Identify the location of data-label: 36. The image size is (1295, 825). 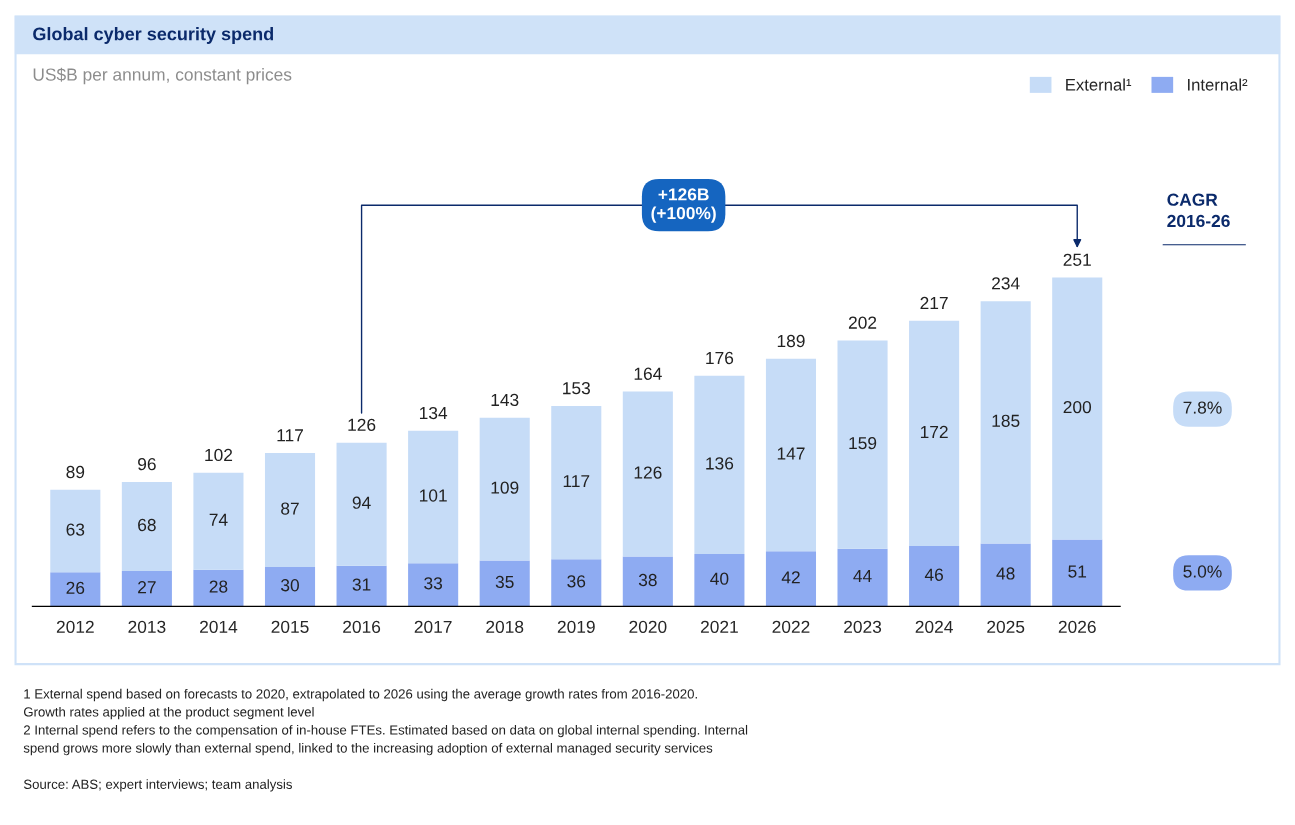
(576, 581).